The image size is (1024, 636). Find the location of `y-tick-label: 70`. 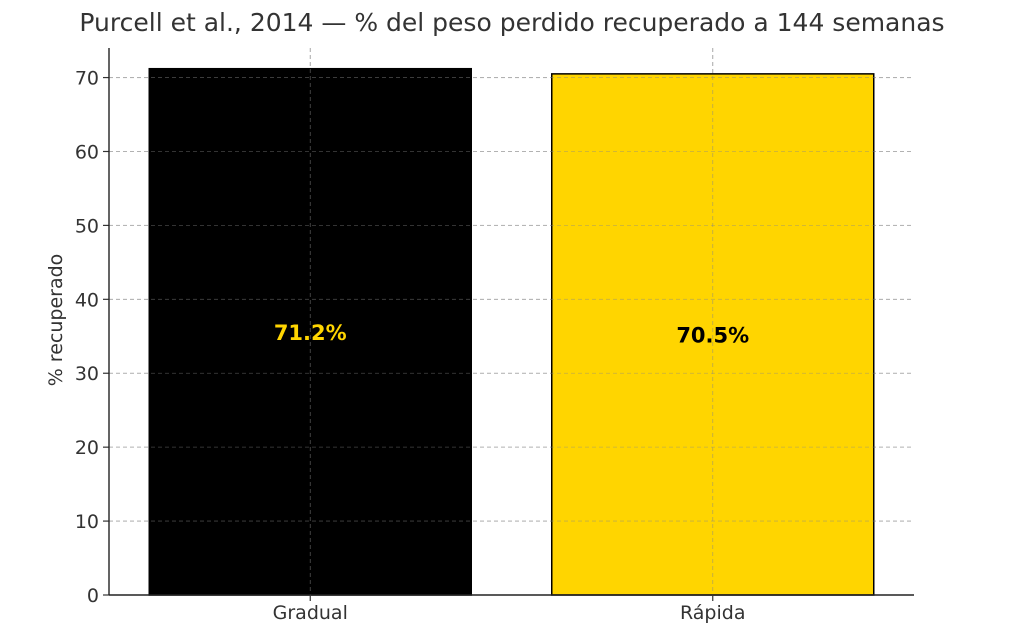

y-tick-label: 70 is located at coordinates (87, 79).